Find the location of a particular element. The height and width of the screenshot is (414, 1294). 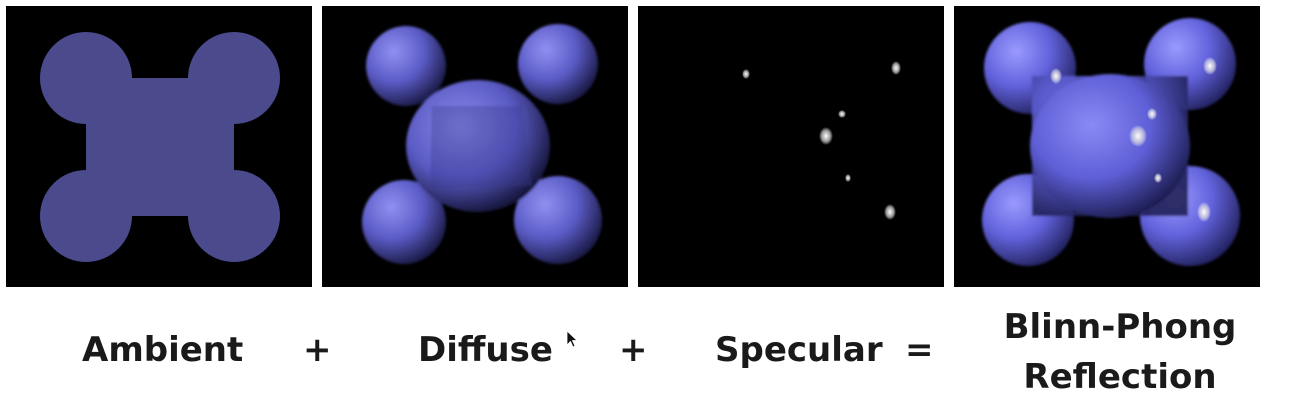

blinn-phong-label: Blinn-Phong Reflection is located at coordinates (1120, 352).